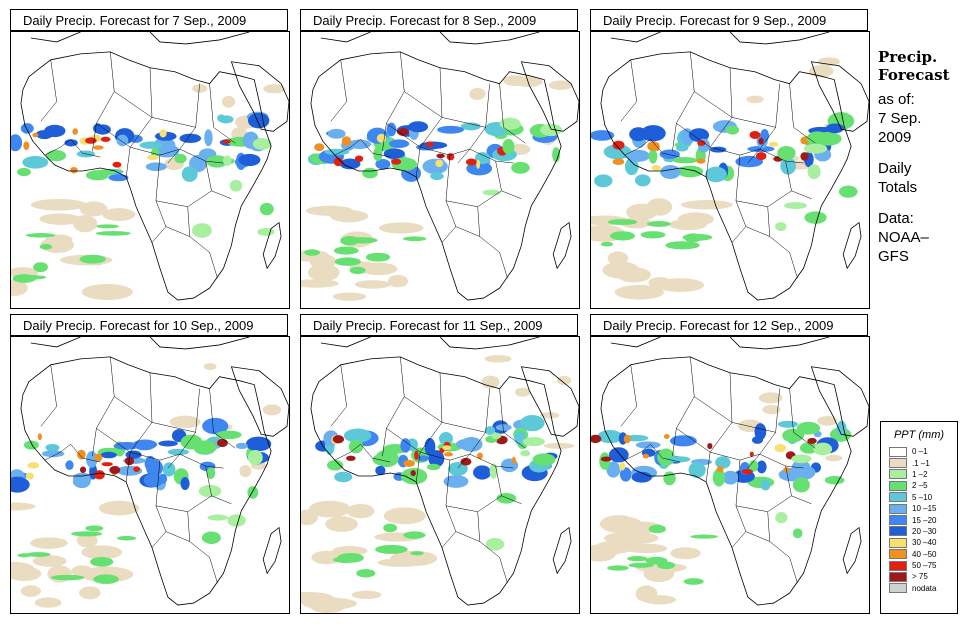  I want to click on country-borders, so click(138, 165).